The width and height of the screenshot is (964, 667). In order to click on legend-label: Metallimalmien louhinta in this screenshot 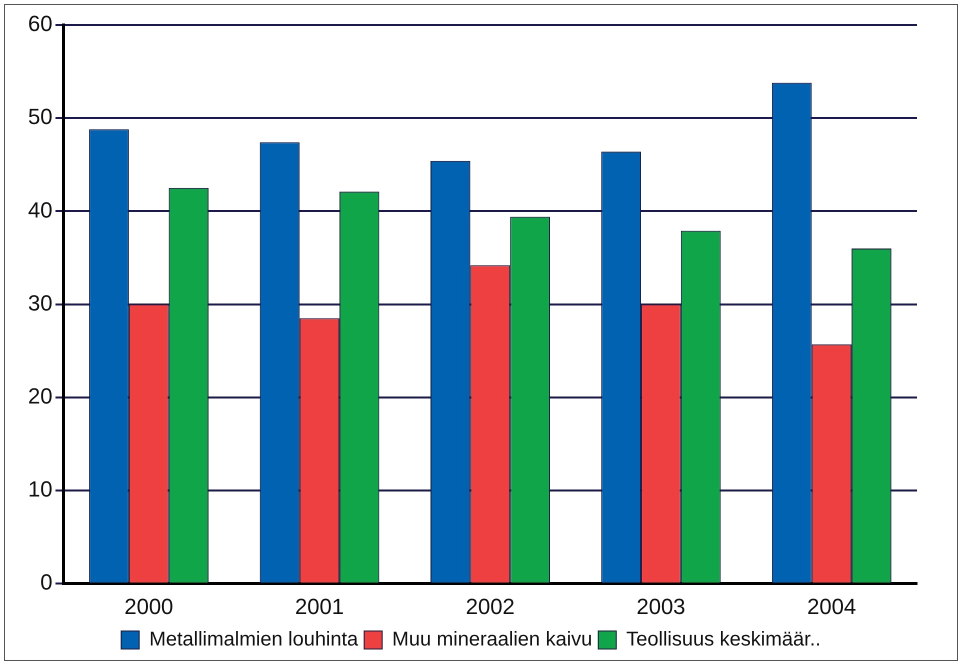, I will do `click(254, 639)`.